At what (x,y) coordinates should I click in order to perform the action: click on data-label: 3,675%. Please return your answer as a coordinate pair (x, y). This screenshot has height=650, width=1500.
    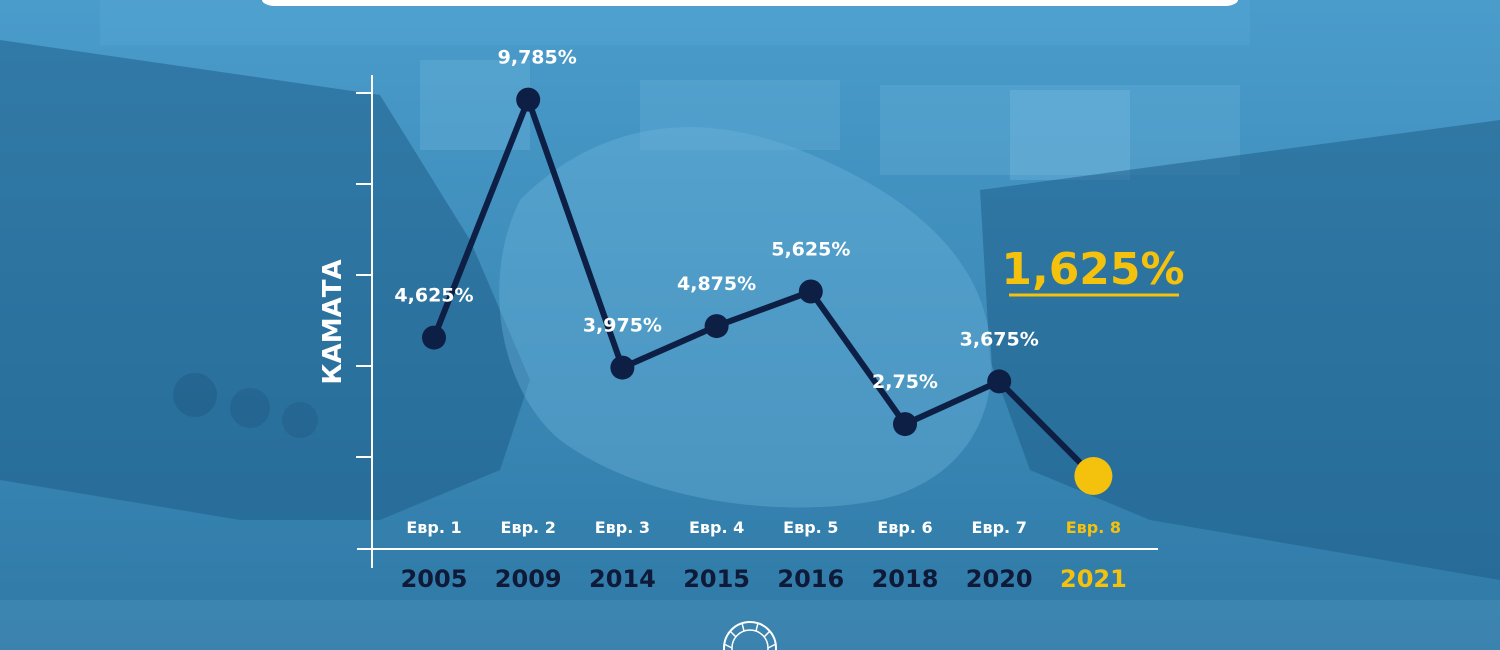
    Looking at the image, I should click on (999, 339).